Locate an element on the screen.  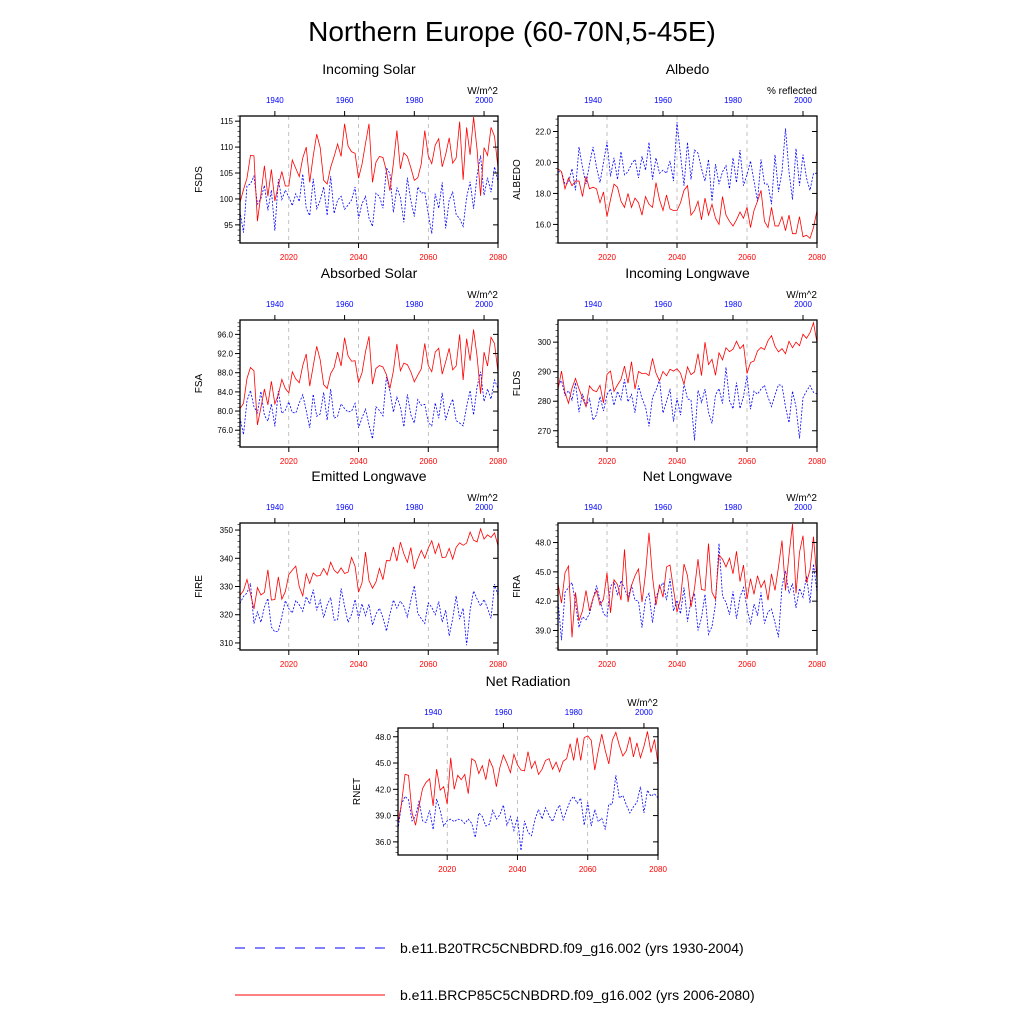
y-tick-label: 16.0 is located at coordinates (543, 224).